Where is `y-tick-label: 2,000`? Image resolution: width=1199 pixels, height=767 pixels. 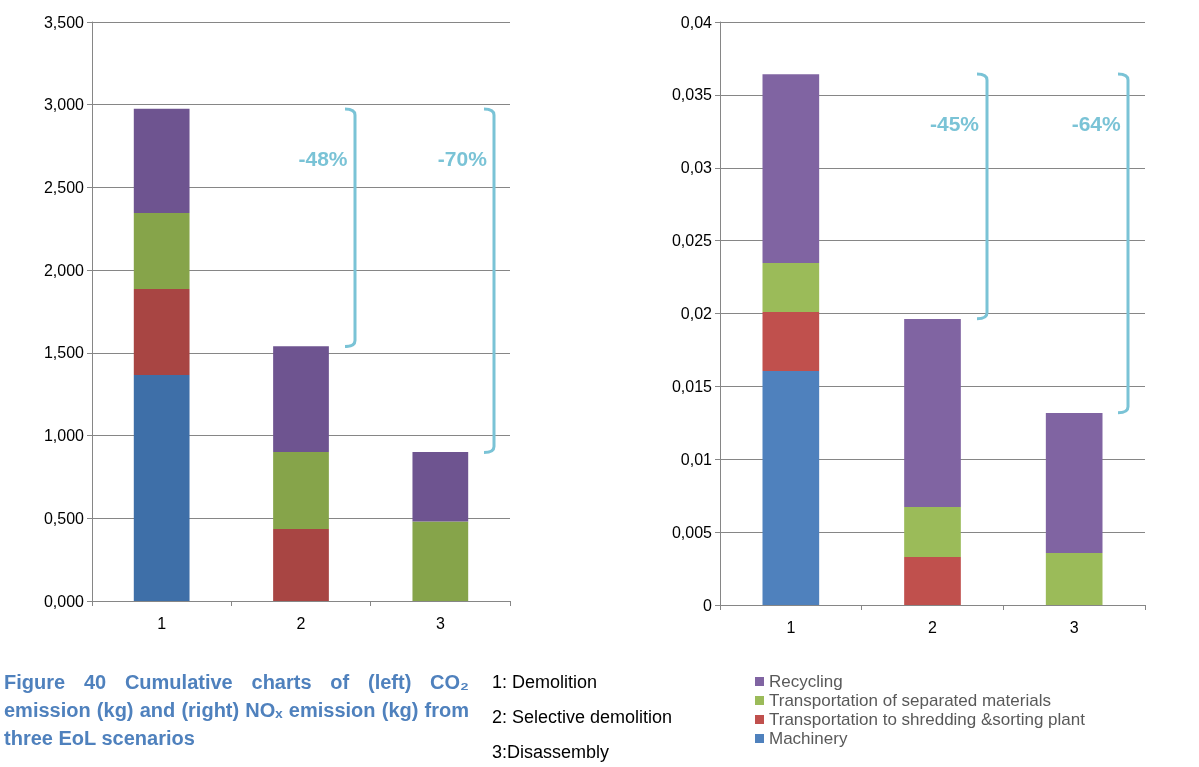 y-tick-label: 2,000 is located at coordinates (64, 270).